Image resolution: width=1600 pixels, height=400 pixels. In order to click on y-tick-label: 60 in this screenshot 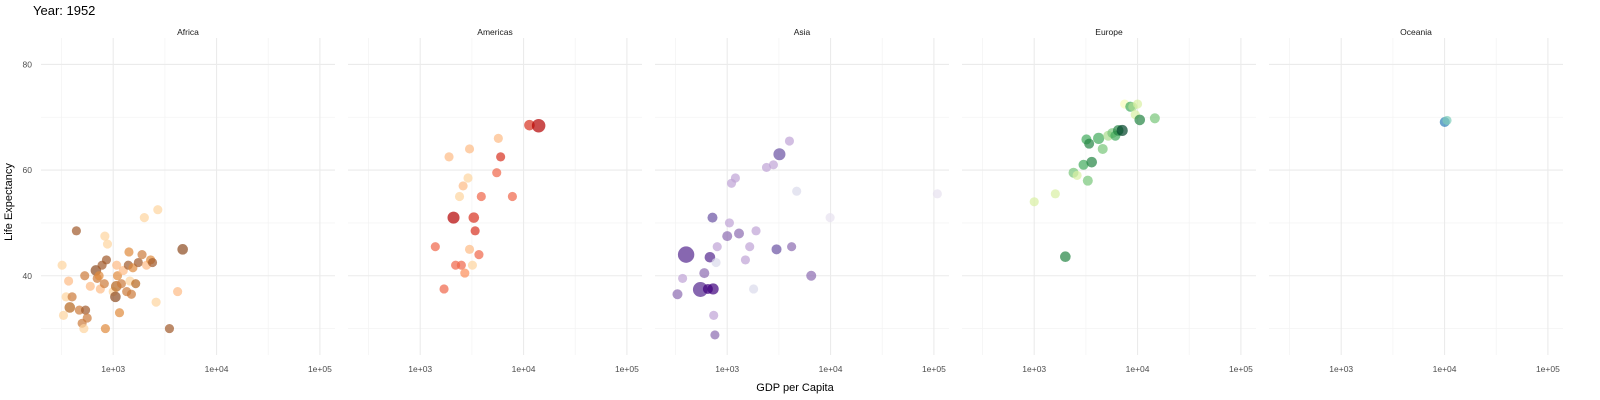, I will do `click(28, 170)`.